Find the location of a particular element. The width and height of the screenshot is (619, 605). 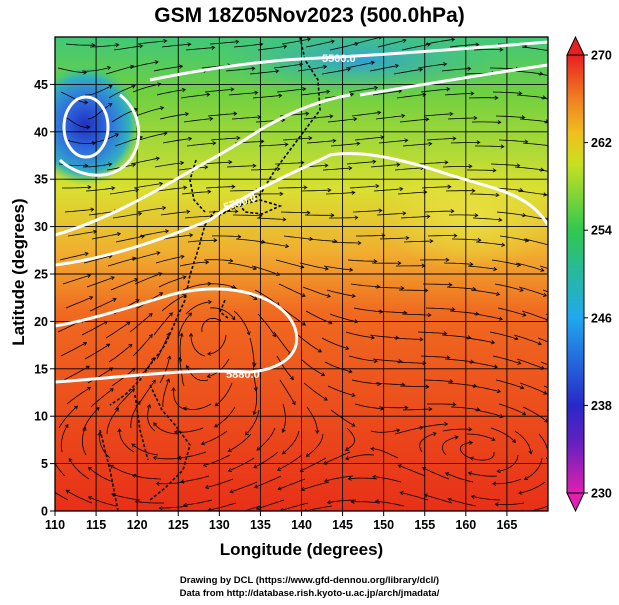

y-tick-label: 45 is located at coordinates (41, 85).